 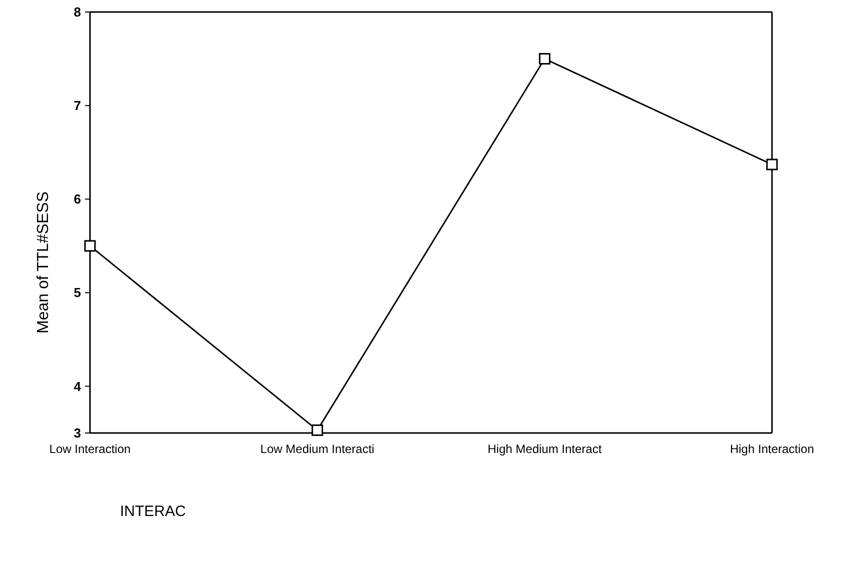 What do you see at coordinates (77, 12) in the screenshot?
I see `y-tick-label: 8` at bounding box center [77, 12].